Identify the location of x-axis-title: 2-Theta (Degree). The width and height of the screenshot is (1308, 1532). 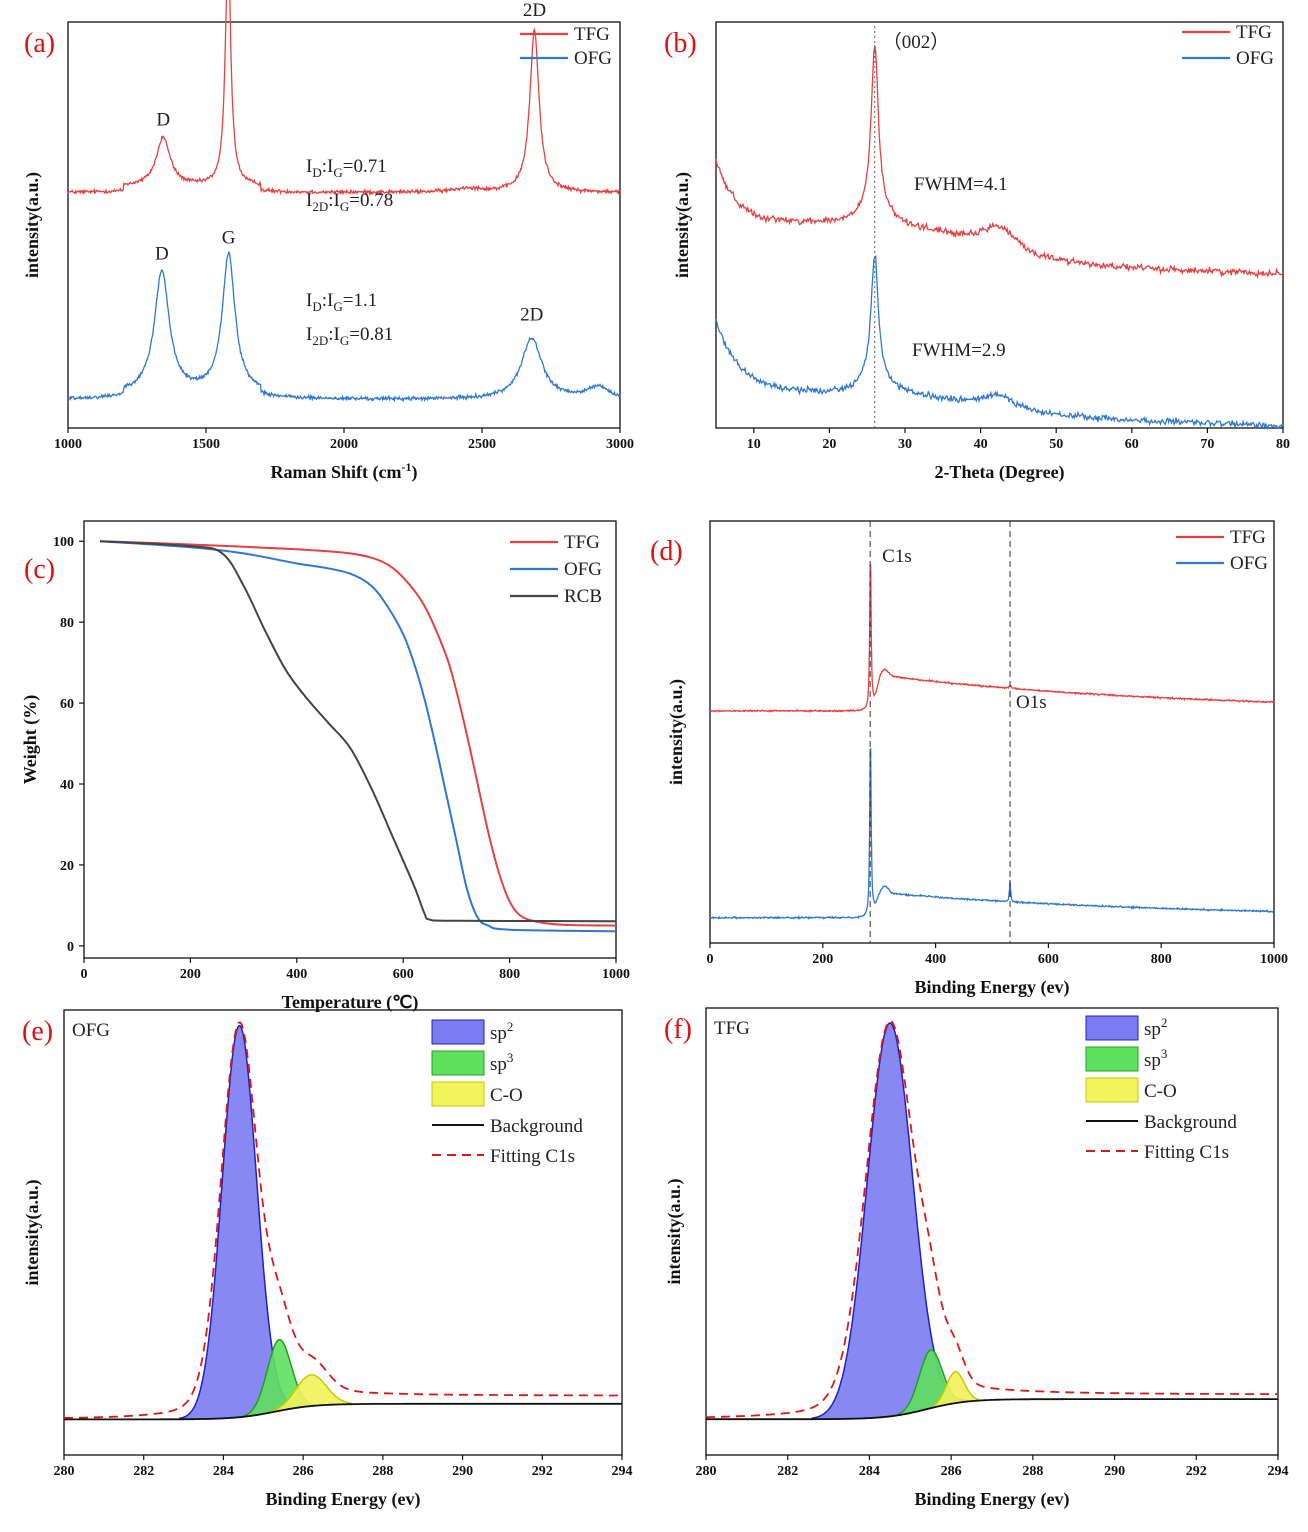
(999, 472).